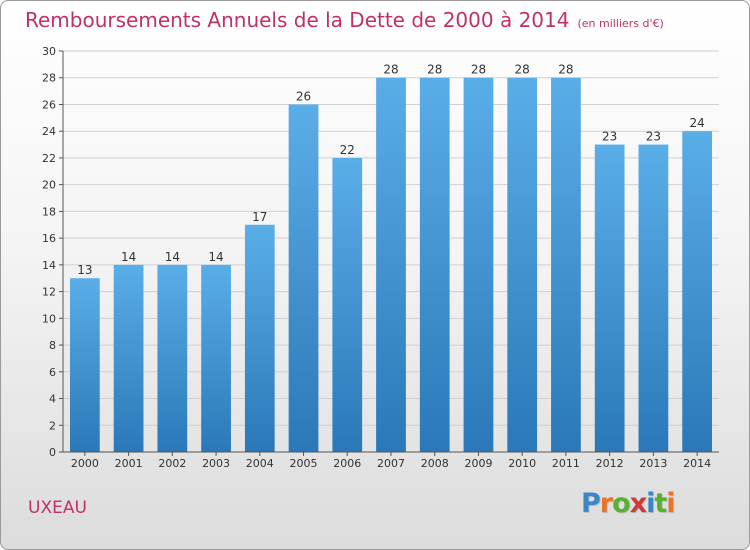  Describe the element at coordinates (216, 358) in the screenshot. I see `bar-2003` at that location.